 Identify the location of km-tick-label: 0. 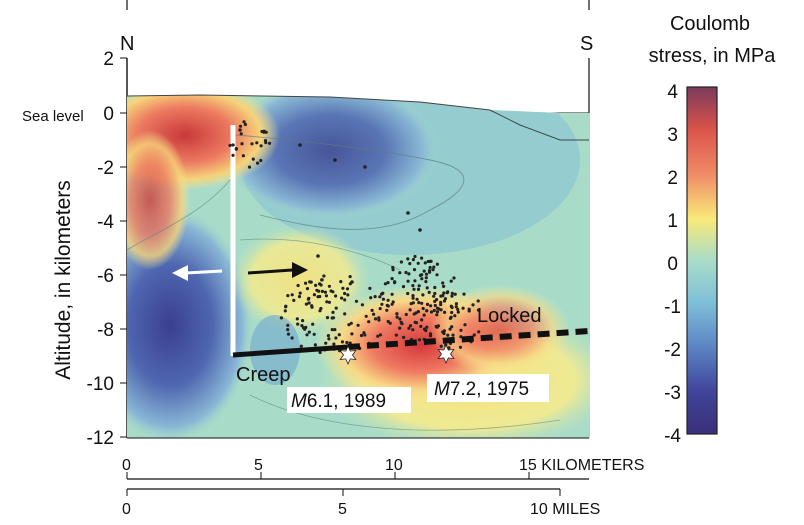
(126, 465).